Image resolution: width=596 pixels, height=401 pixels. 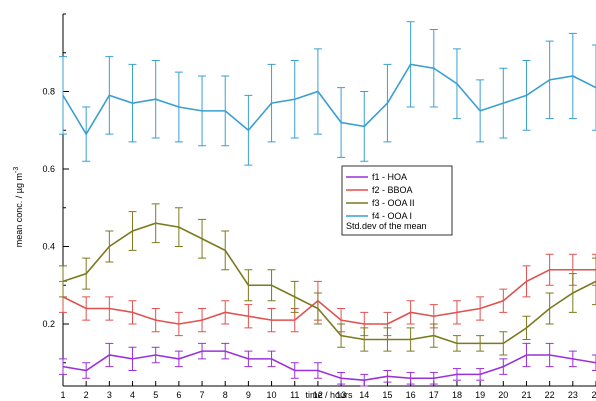 What do you see at coordinates (178, 395) in the screenshot?
I see `x-tick-label: 6` at bounding box center [178, 395].